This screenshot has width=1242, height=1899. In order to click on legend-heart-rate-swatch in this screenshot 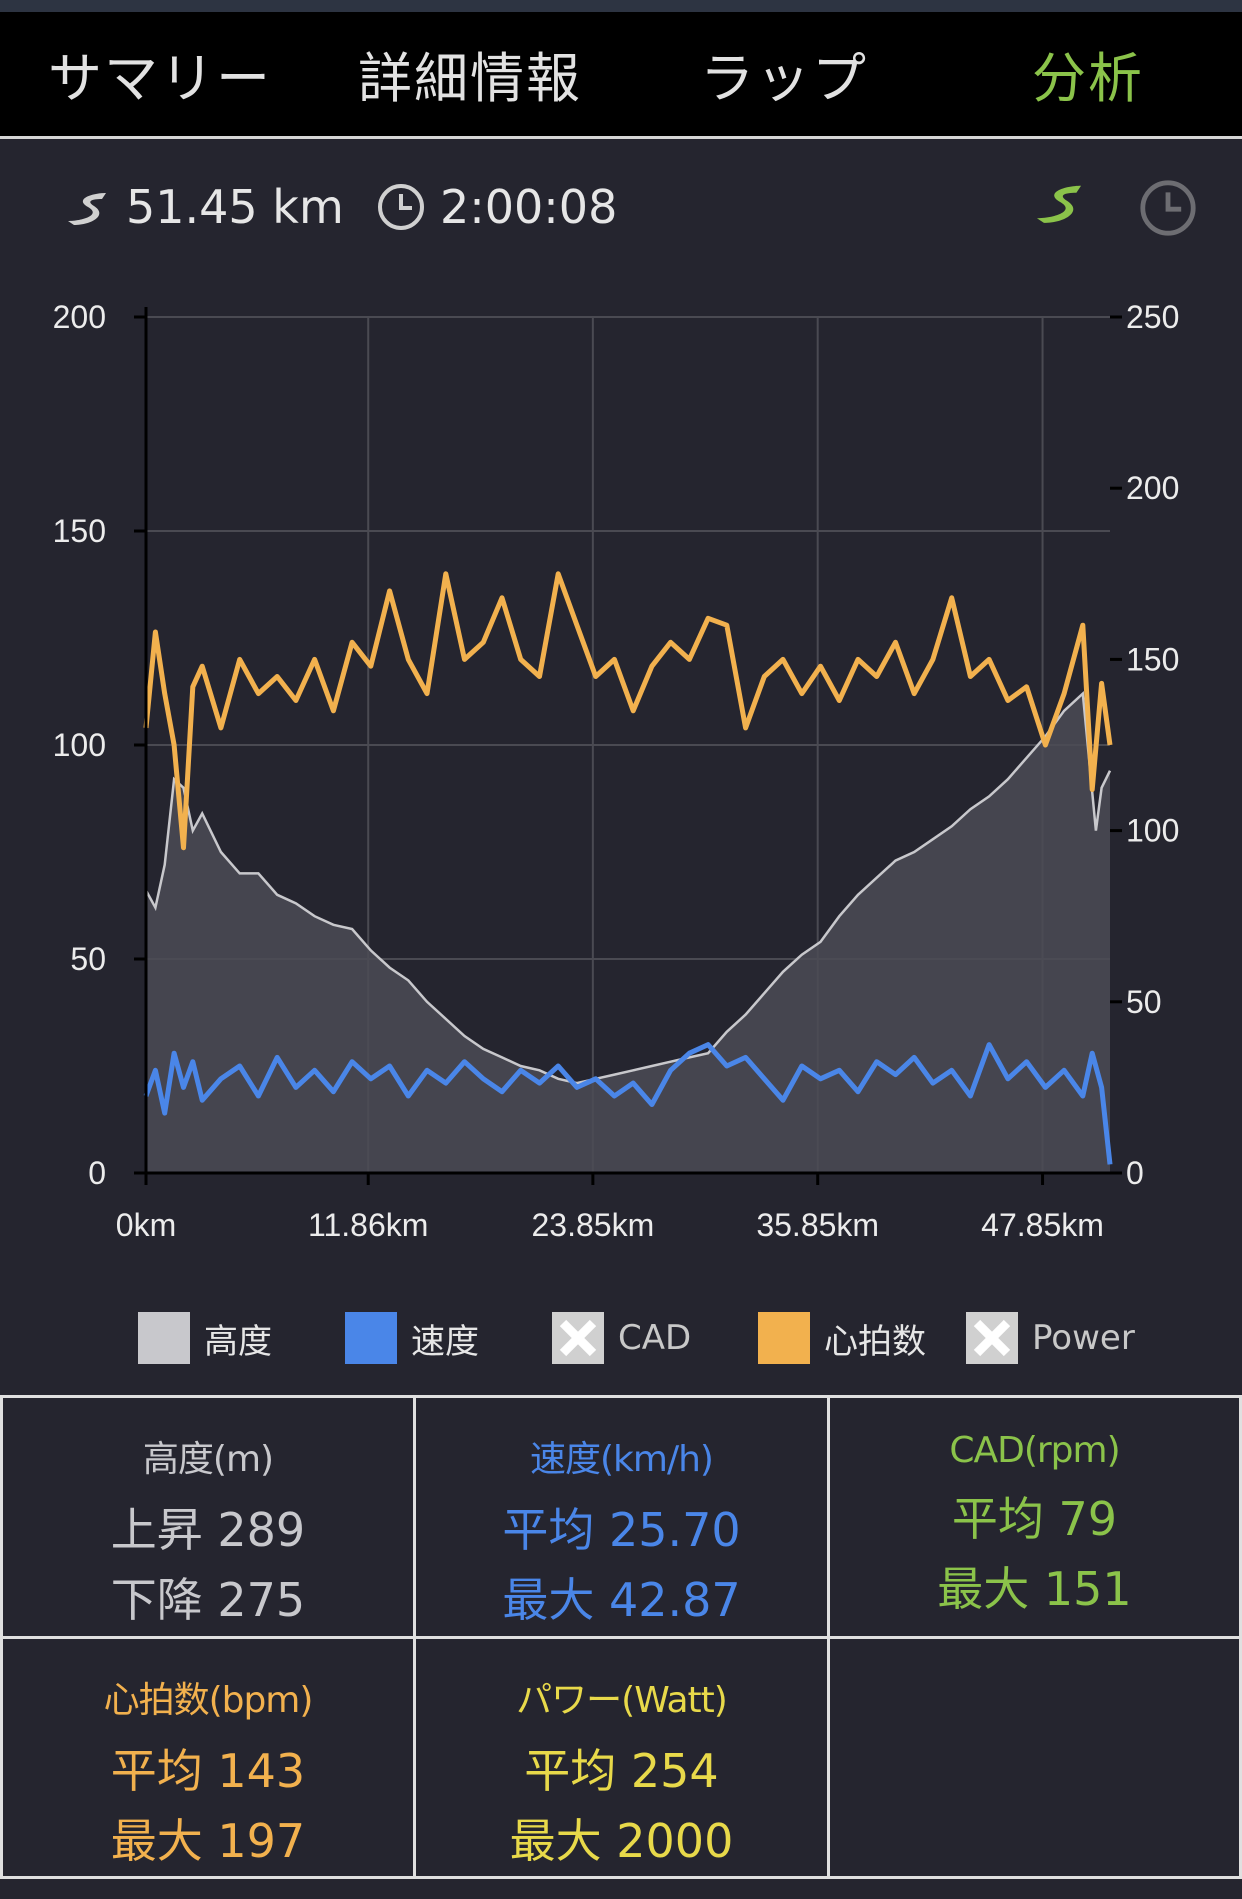, I will do `click(784, 1338)`.